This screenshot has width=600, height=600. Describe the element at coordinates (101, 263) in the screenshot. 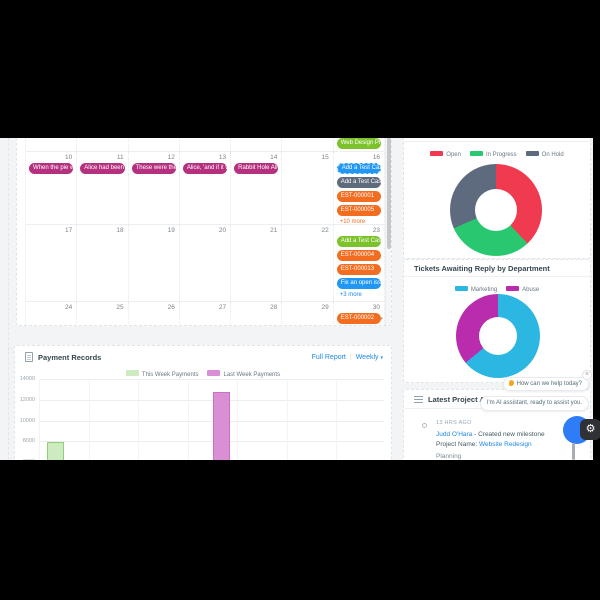

I see `calendar-day-cell: 18` at that location.